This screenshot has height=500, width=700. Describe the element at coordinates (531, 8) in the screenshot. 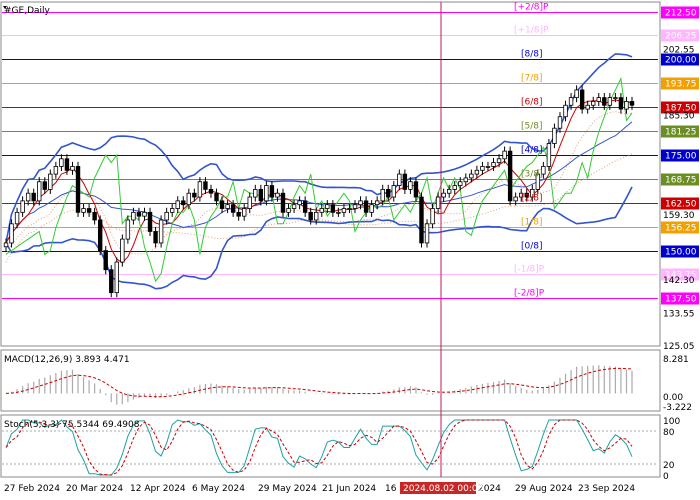

I see `murrey-level-name: [+2/8]P` at that location.